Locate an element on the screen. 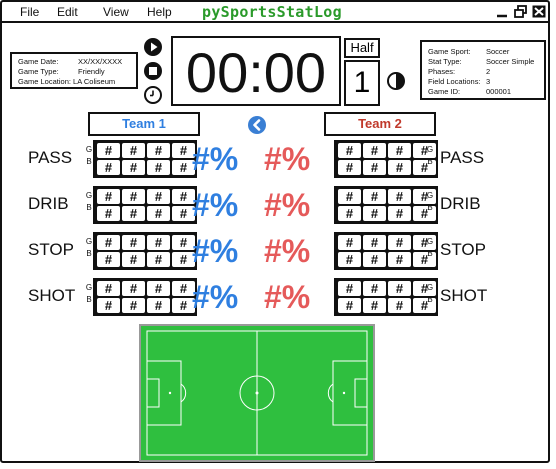  field-locations-label: Field Locations: is located at coordinates (454, 81).